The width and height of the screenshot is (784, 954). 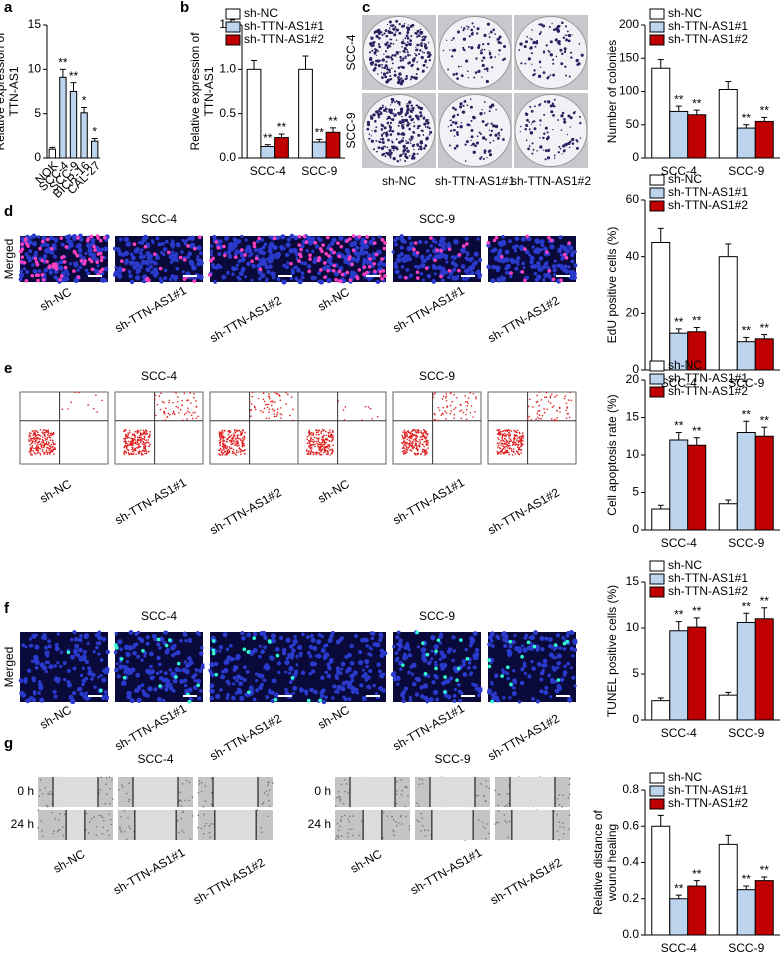 I want to click on legend-label: sh-TTN-AS1#1, so click(x=708, y=578).